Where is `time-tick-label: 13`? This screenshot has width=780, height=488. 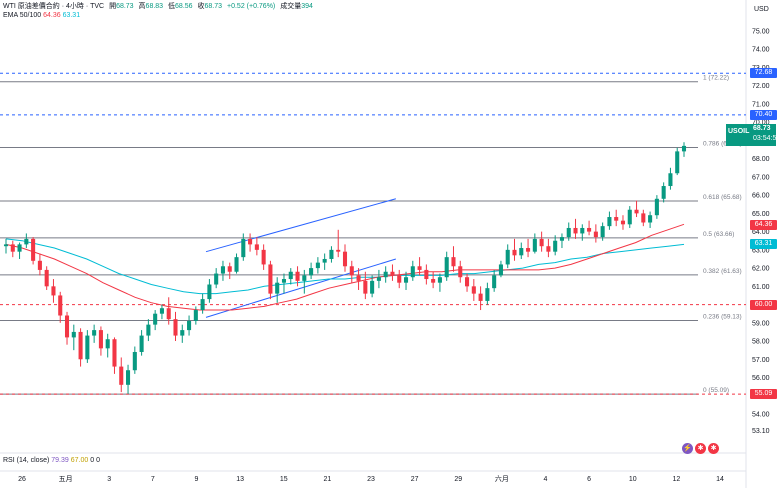
time-tick-label: 13 is located at coordinates (240, 479).